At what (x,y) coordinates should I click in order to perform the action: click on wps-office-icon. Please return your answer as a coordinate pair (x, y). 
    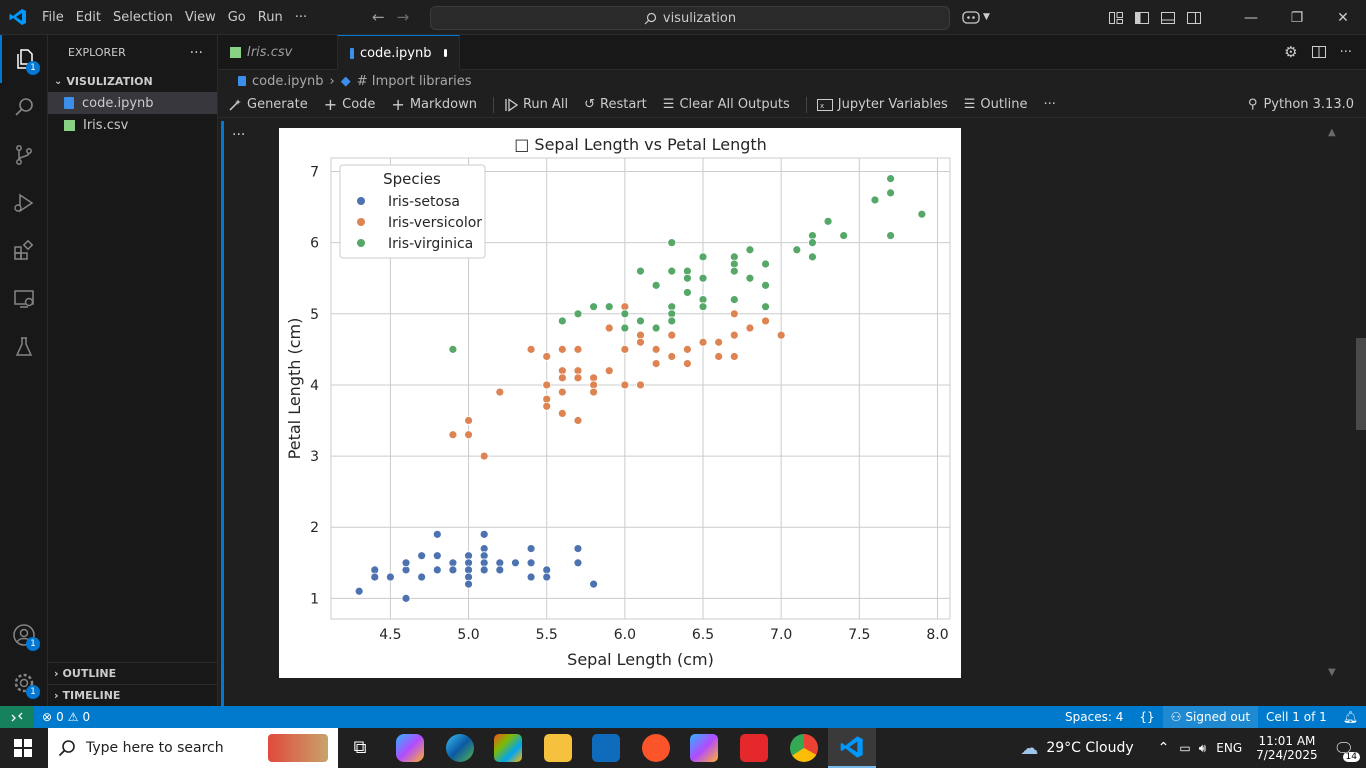
    Looking at the image, I should click on (754, 748).